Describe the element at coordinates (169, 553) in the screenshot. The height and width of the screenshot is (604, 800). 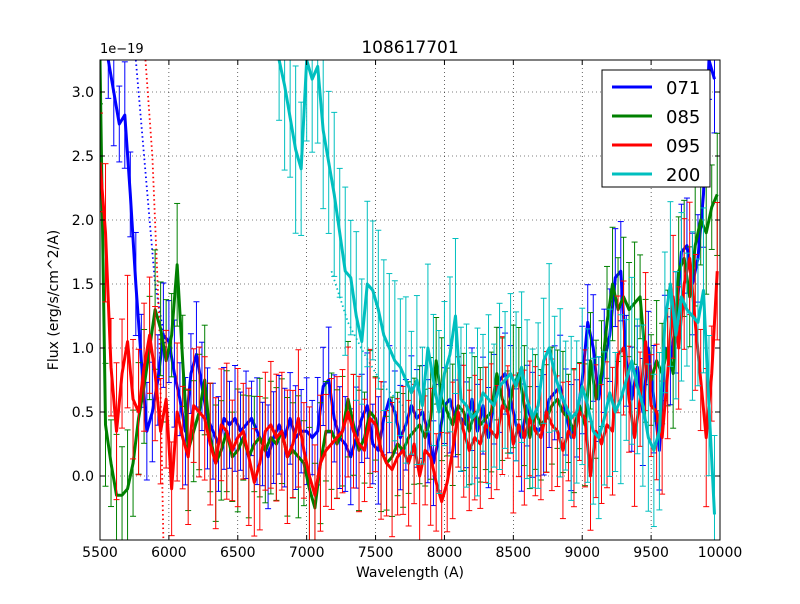
I see `x-tick-label: 6000` at that location.